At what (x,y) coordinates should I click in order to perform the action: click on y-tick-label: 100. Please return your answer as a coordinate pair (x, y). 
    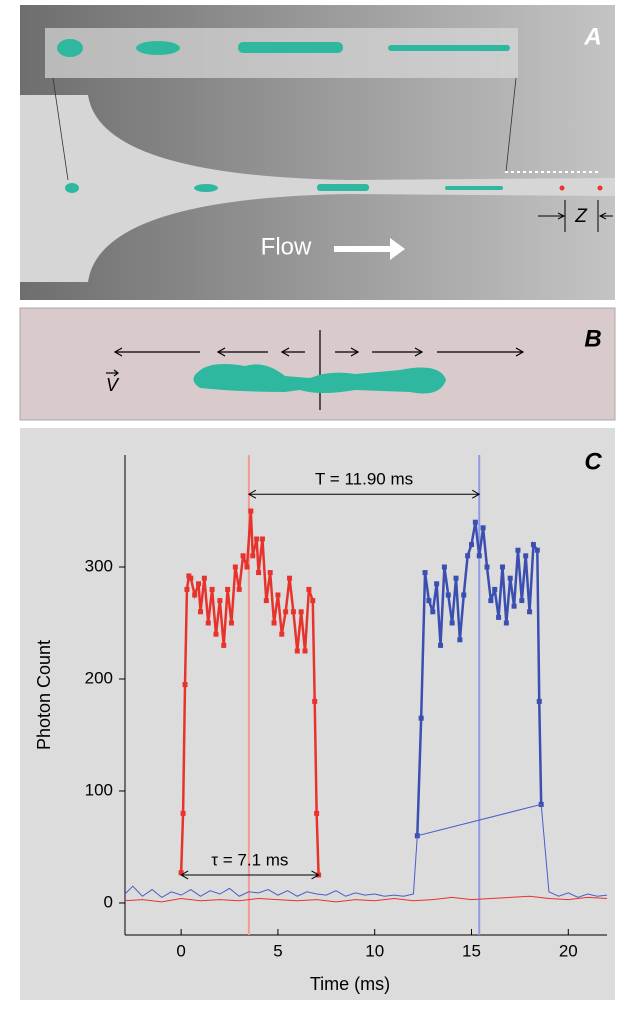
    Looking at the image, I should click on (99, 789).